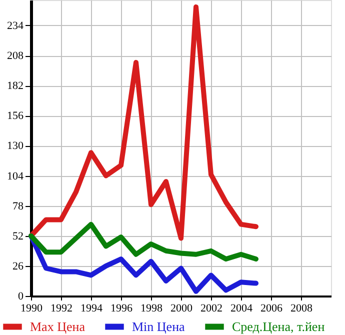 The height and width of the screenshot is (335, 345). Describe the element at coordinates (31, 308) in the screenshot. I see `x-tick-label: 1990` at that location.